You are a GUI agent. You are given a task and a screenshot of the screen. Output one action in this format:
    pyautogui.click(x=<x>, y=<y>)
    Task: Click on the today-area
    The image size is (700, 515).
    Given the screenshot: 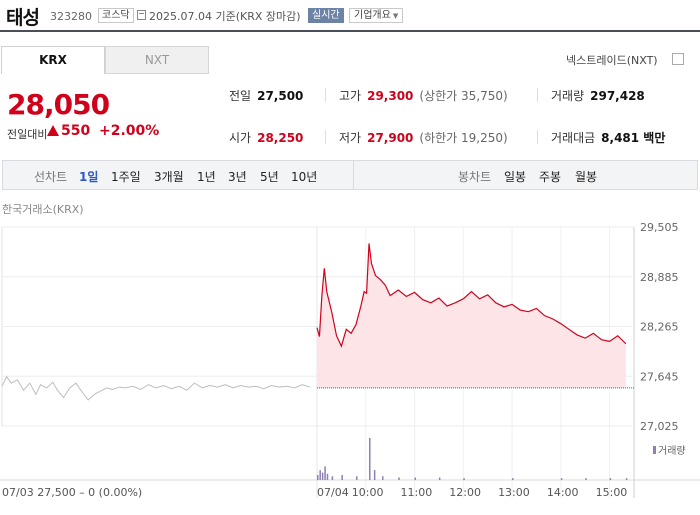 What is the action you would take?
    pyautogui.click(x=471, y=315)
    